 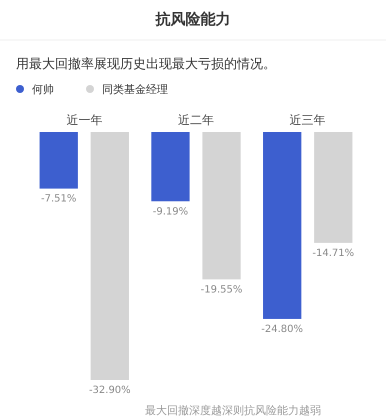 What do you see at coordinates (233, 410) in the screenshot?
I see `text: 最大回撤深度越深则抗风险能力越弱` at bounding box center [233, 410].